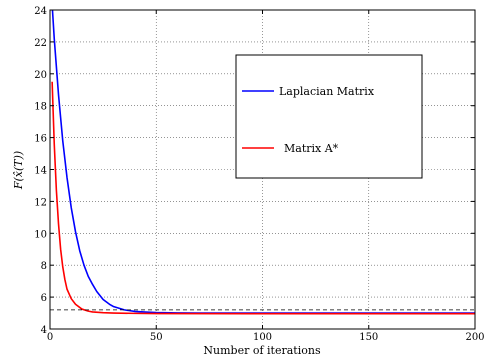  Describe the element at coordinates (262, 337) in the screenshot. I see `x-tick-label: 100` at that location.